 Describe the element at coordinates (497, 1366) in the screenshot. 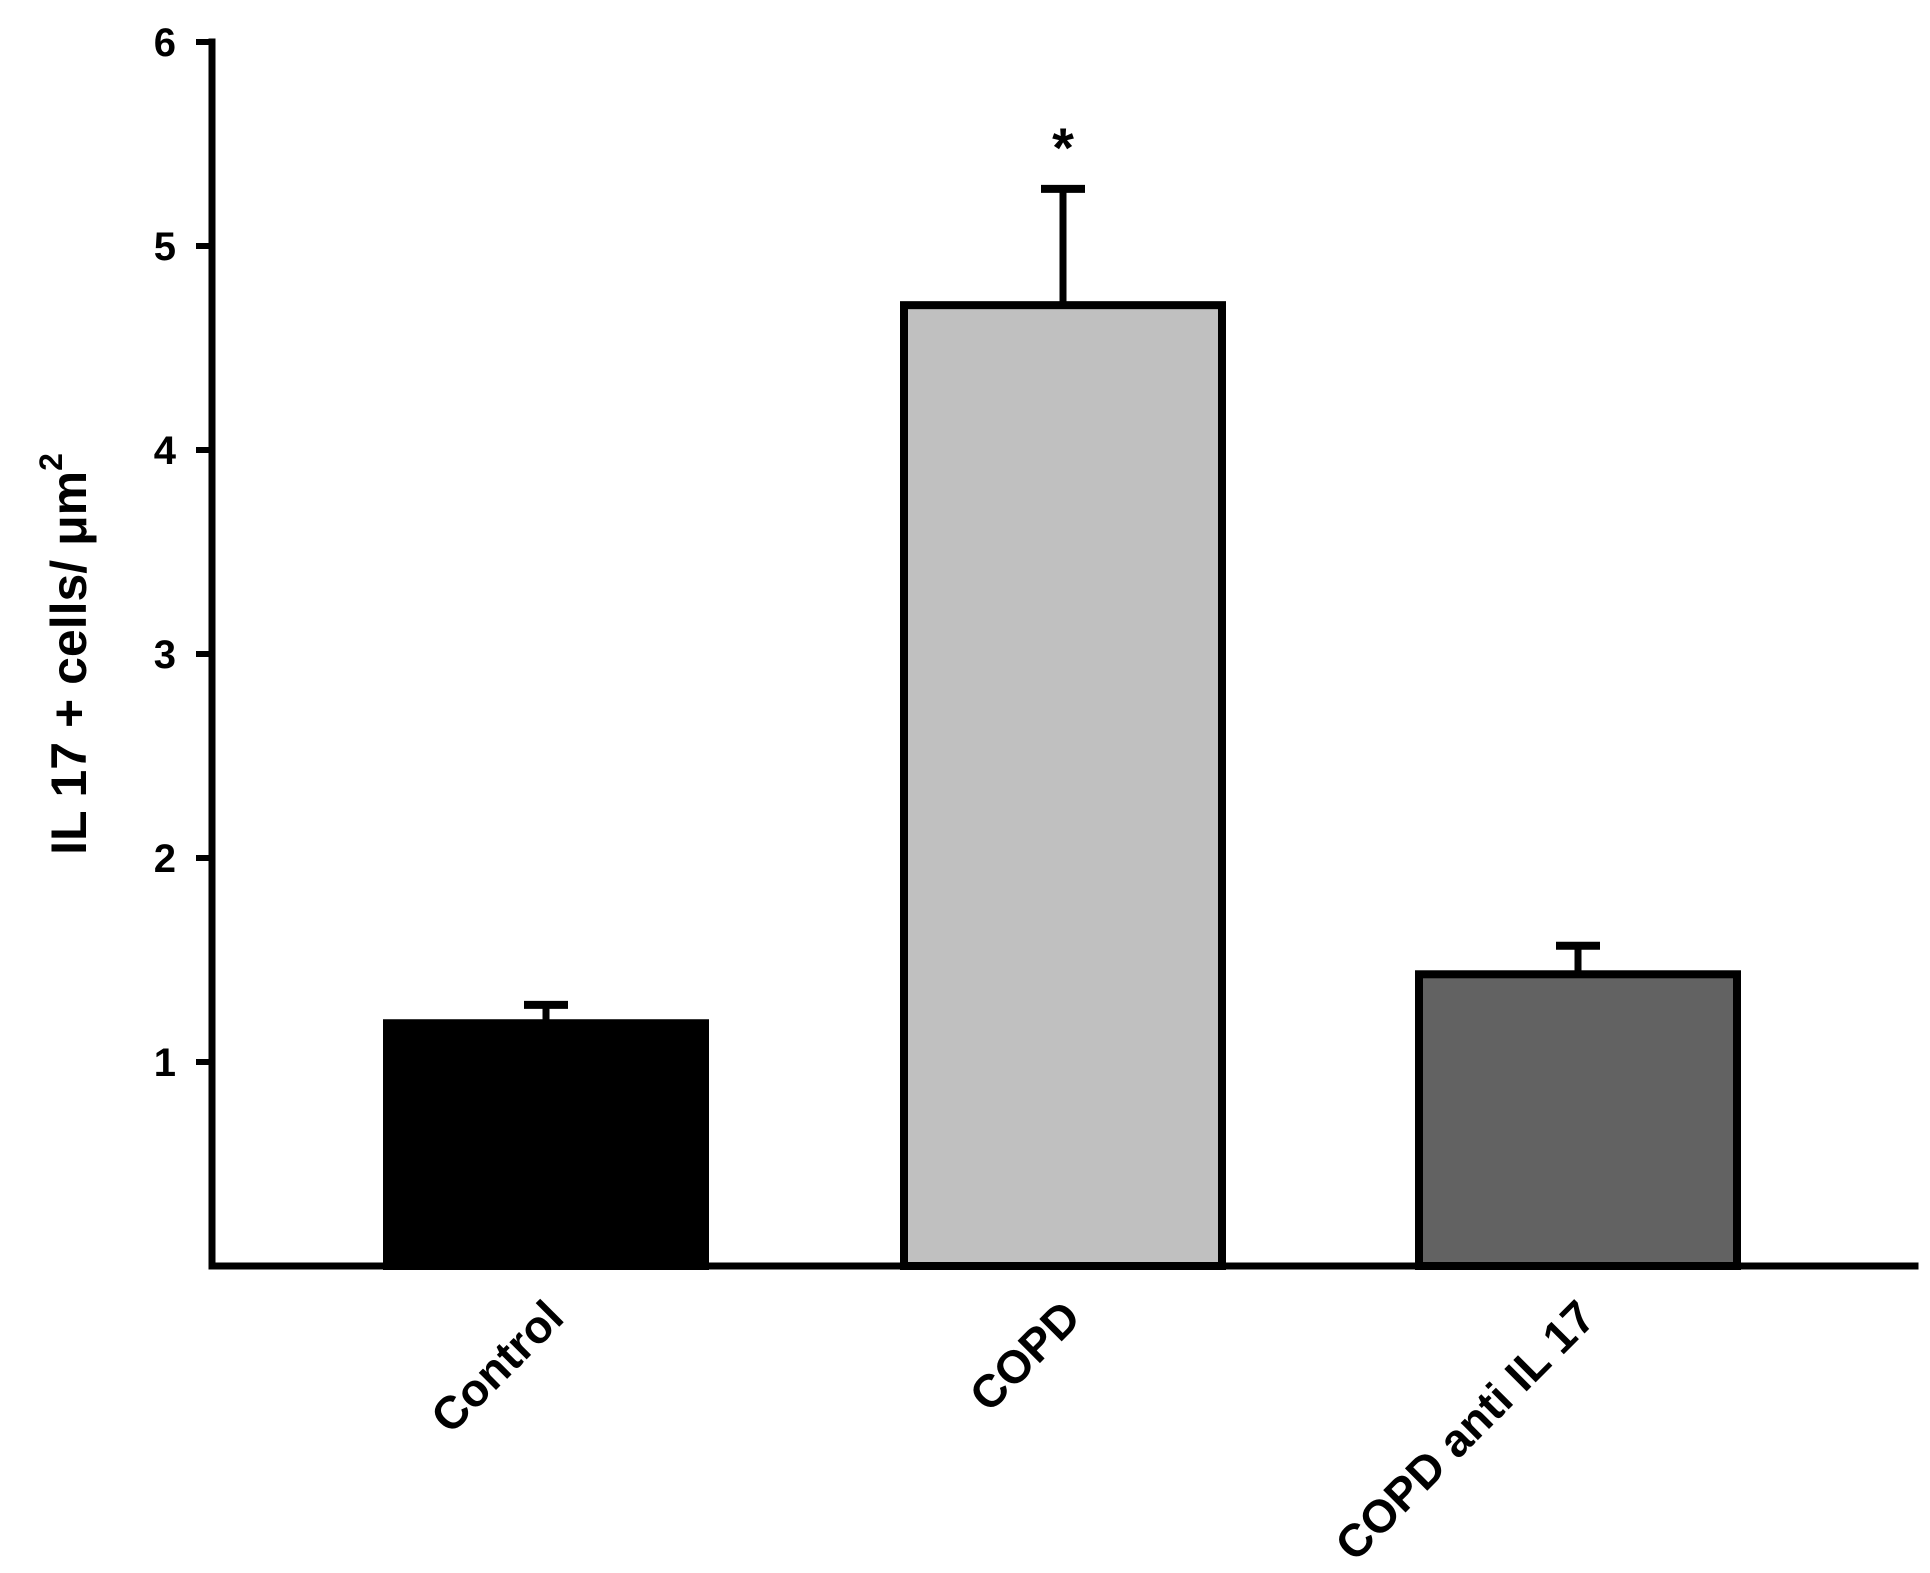

I see `x-category-label: Control` at that location.